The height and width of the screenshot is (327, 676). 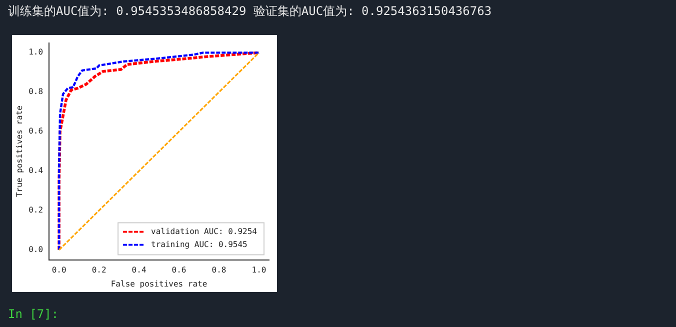 I want to click on text: 训练集的AUC值为: 0.9545353486858429 验证集的AUC值为: 0.9254363150436763, so click(x=250, y=11).